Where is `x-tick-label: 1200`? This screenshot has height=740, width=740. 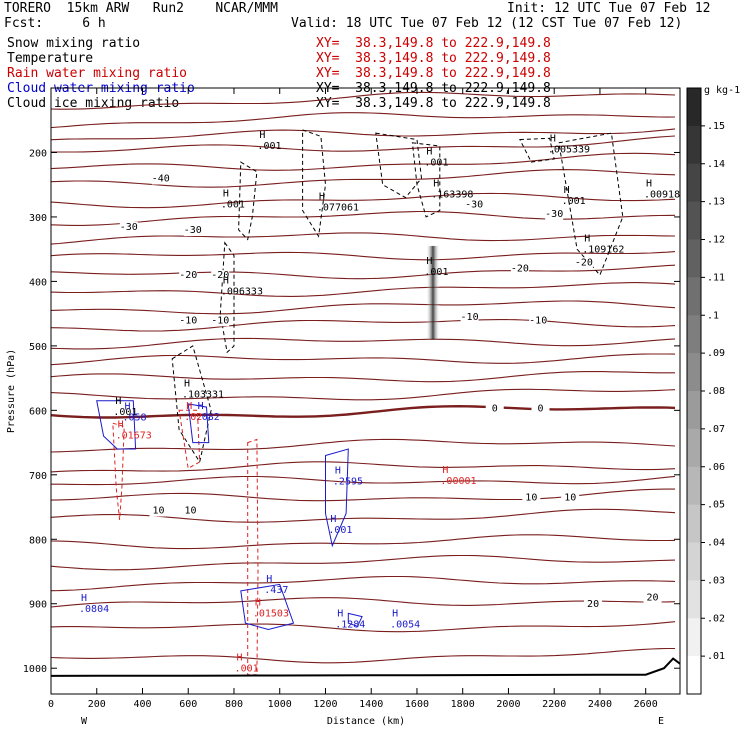 x-tick-label: 1200 is located at coordinates (325, 704).